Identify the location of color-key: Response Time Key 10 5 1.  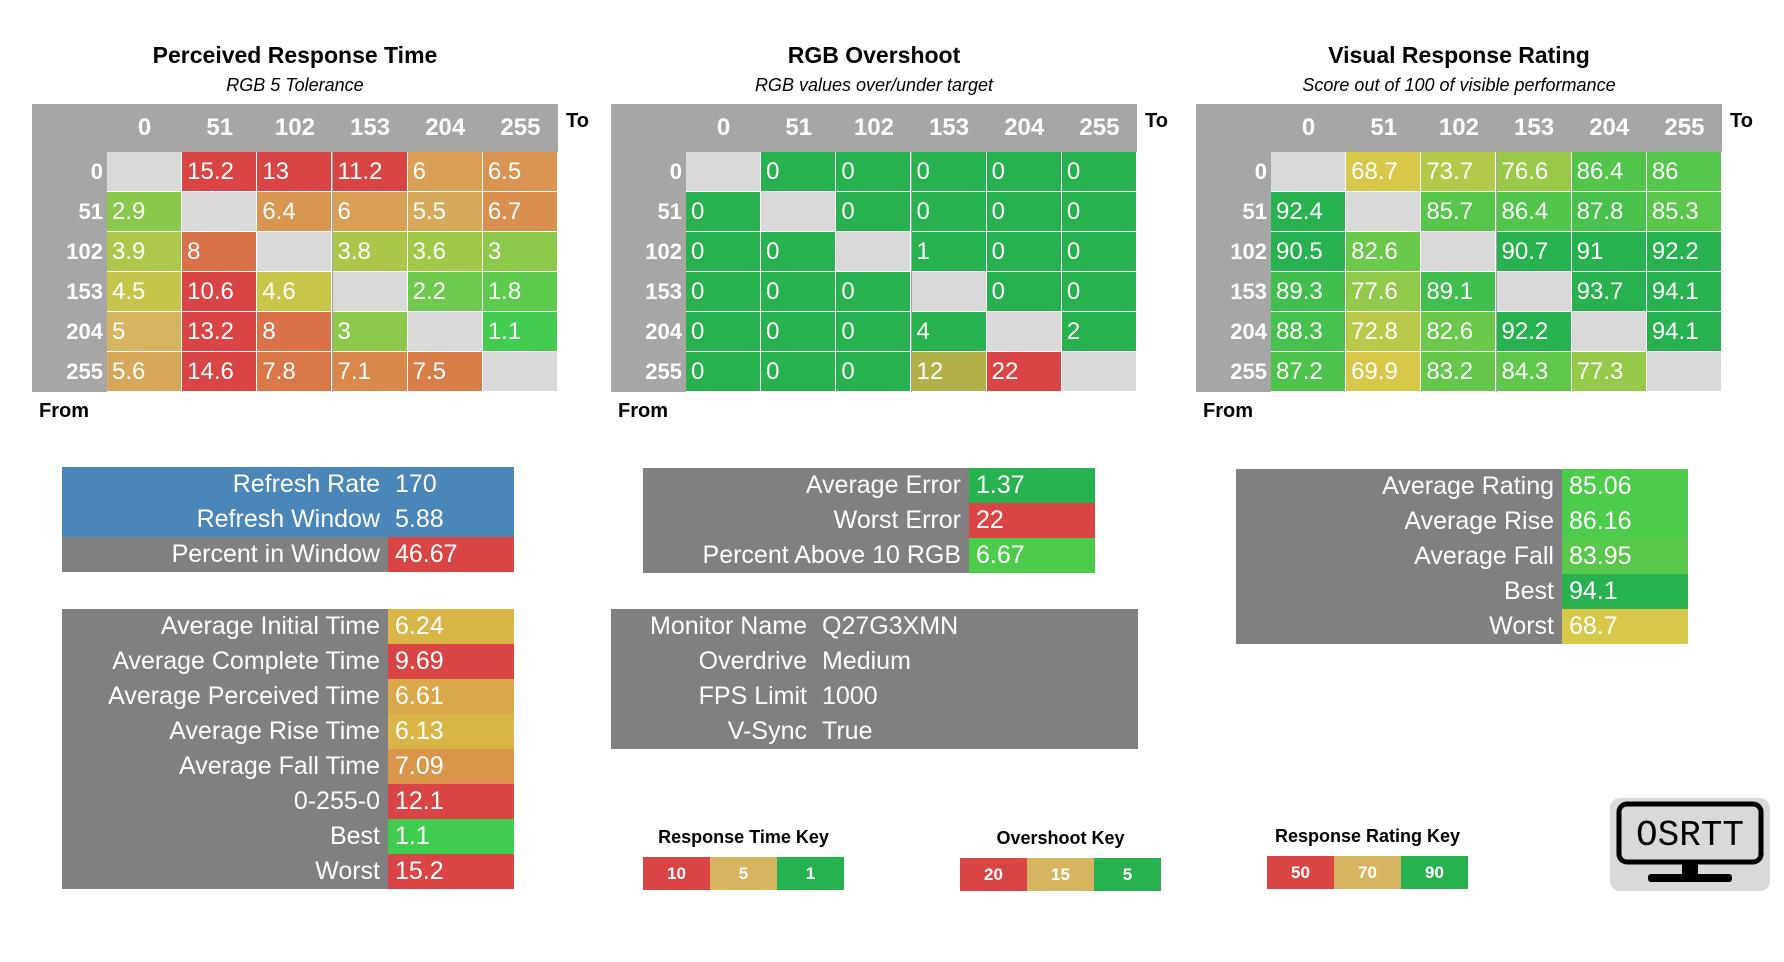
(743, 859).